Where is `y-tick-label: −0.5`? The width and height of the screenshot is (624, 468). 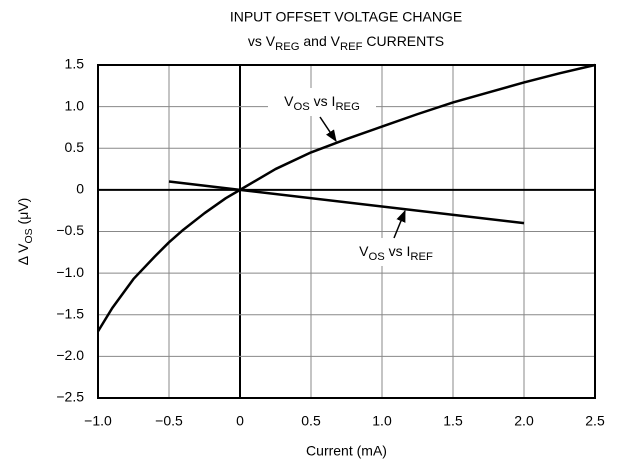
y-tick-label: −0.5 is located at coordinates (70, 230).